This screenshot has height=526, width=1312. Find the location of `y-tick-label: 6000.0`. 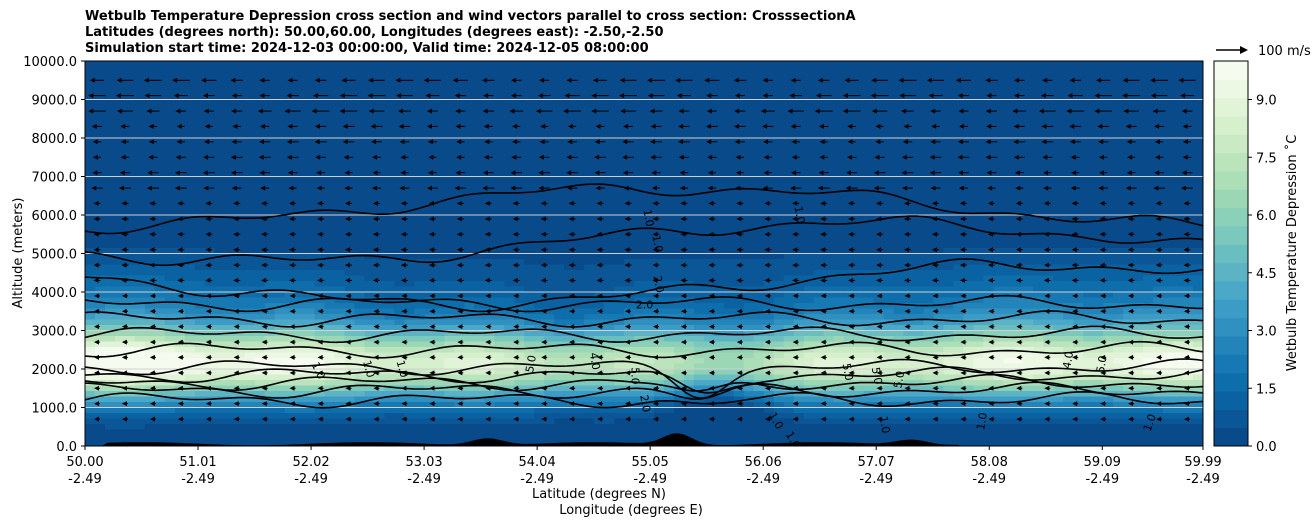

y-tick-label: 6000.0 is located at coordinates (55, 216).